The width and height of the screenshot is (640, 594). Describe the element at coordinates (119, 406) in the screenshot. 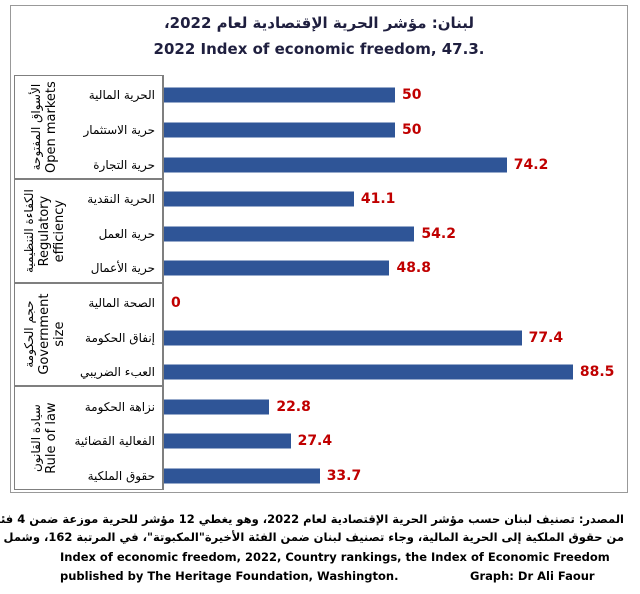

I see `category-label: نزاهة الحكومة` at that location.